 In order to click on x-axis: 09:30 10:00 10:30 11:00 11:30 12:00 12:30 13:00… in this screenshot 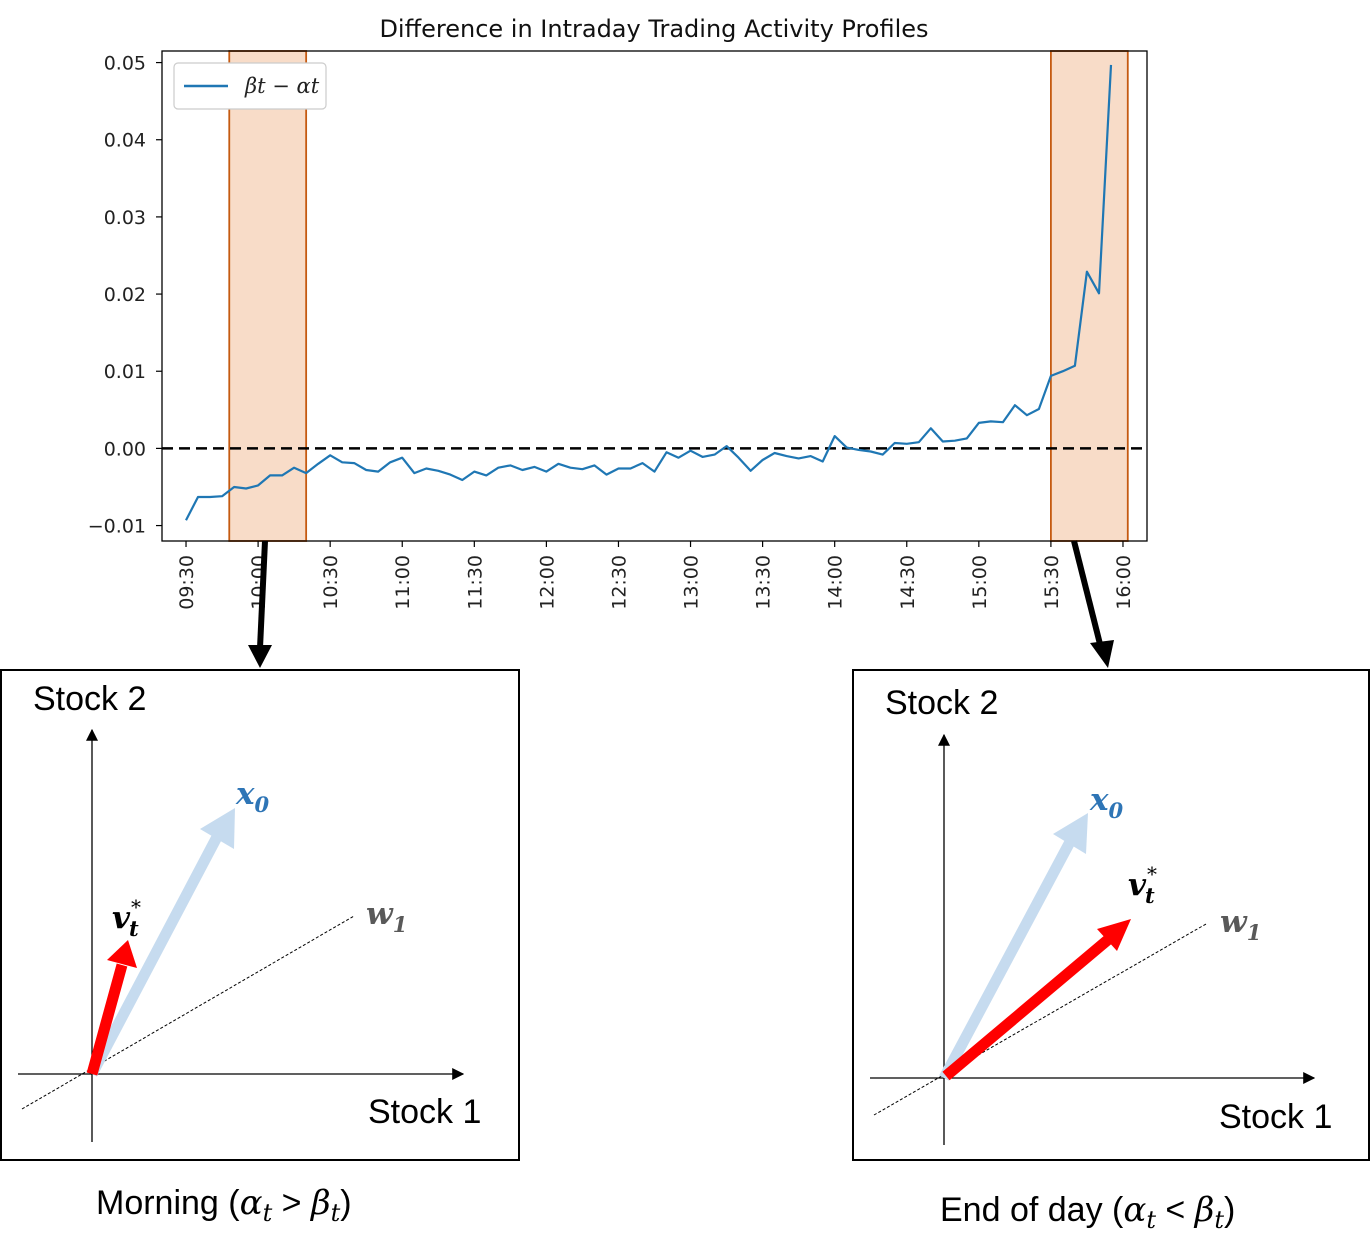, I will do `click(655, 575)`.